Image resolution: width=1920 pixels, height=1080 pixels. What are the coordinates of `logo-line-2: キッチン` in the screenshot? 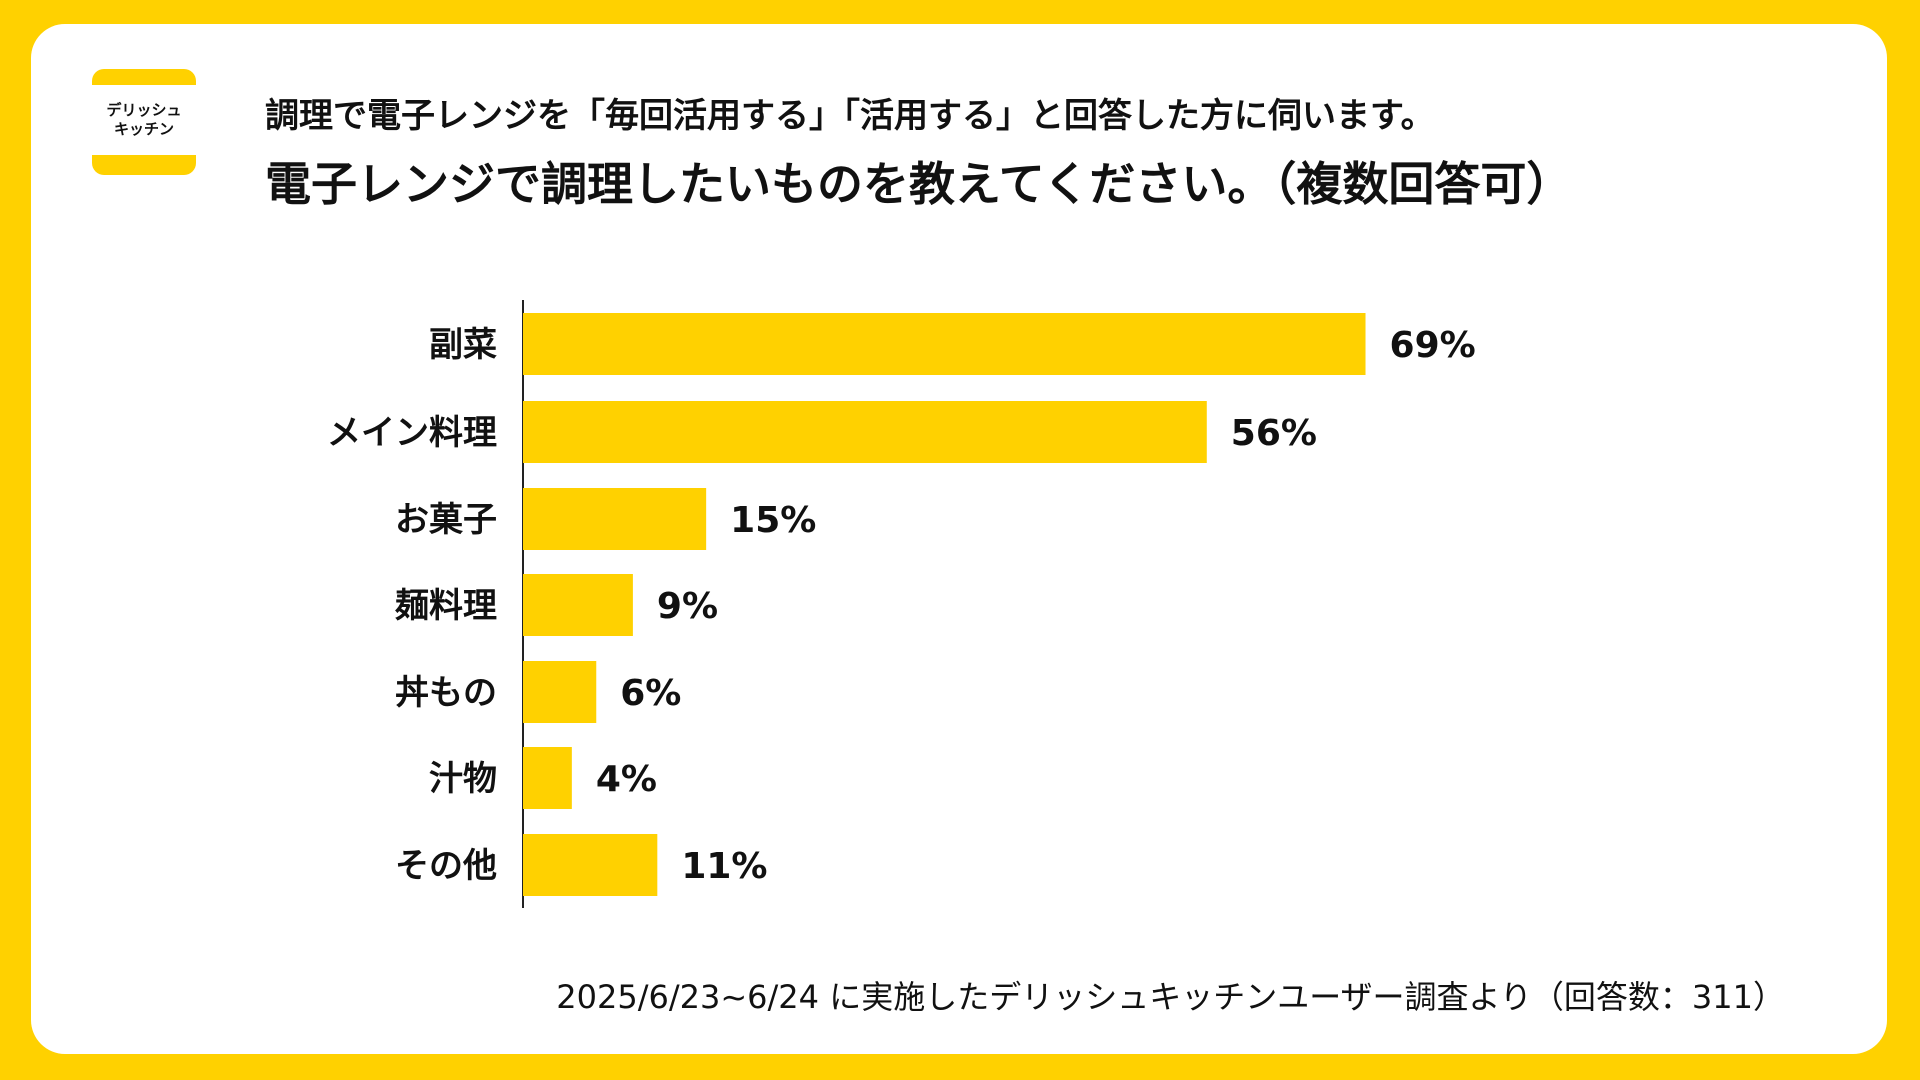 It's located at (143, 129).